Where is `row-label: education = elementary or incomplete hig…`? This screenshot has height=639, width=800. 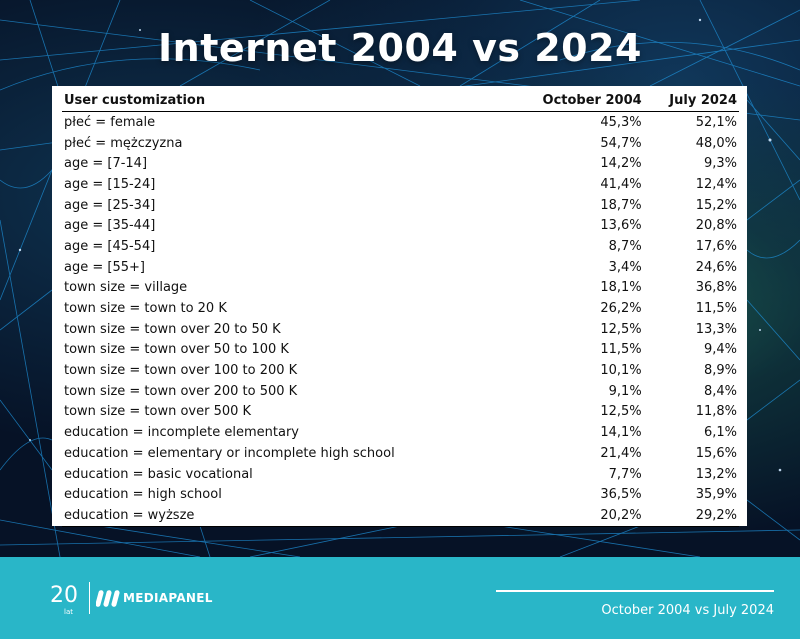
row-label: education = elementary or incomplete hig… is located at coordinates (229, 453).